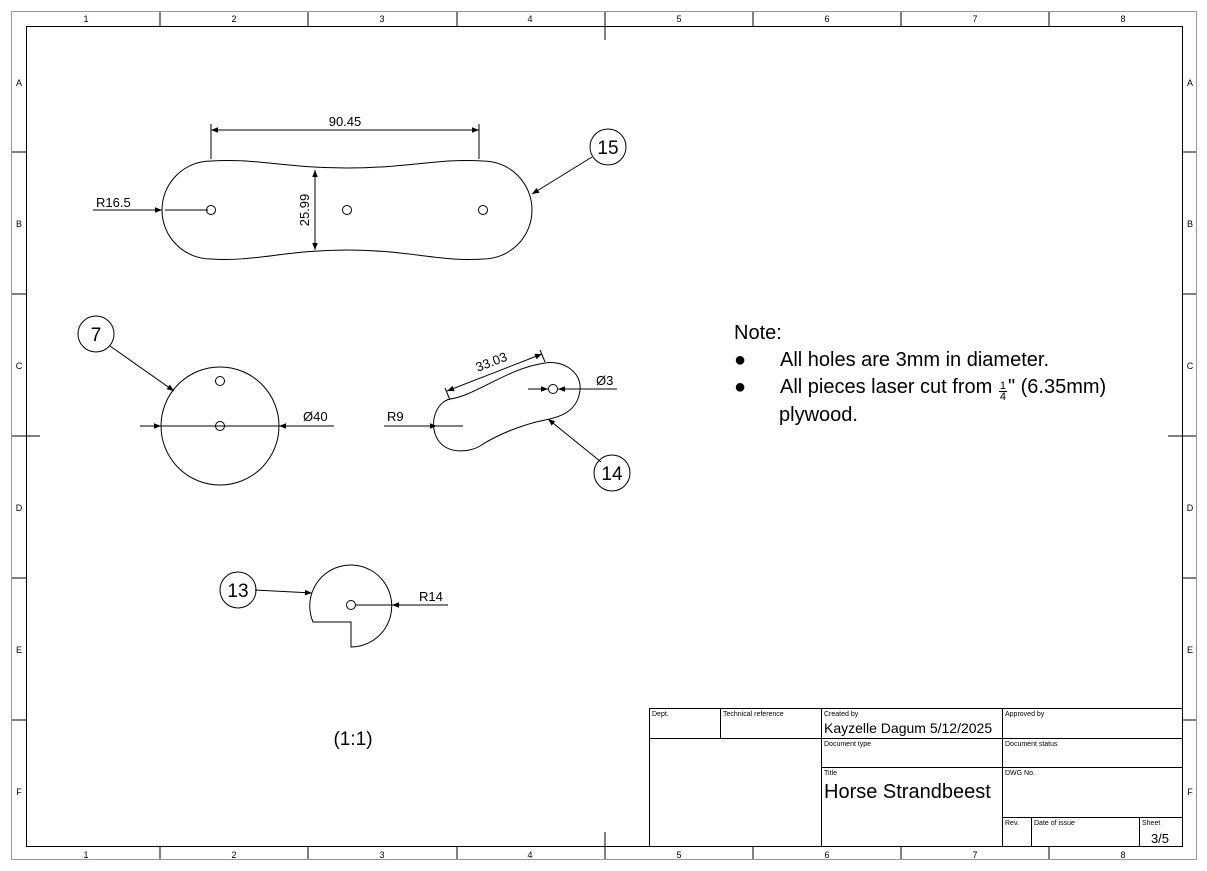 Image resolution: width=1207 pixels, height=871 pixels. Describe the element at coordinates (1190, 650) in the screenshot. I see `row-label-right-E: E` at that location.